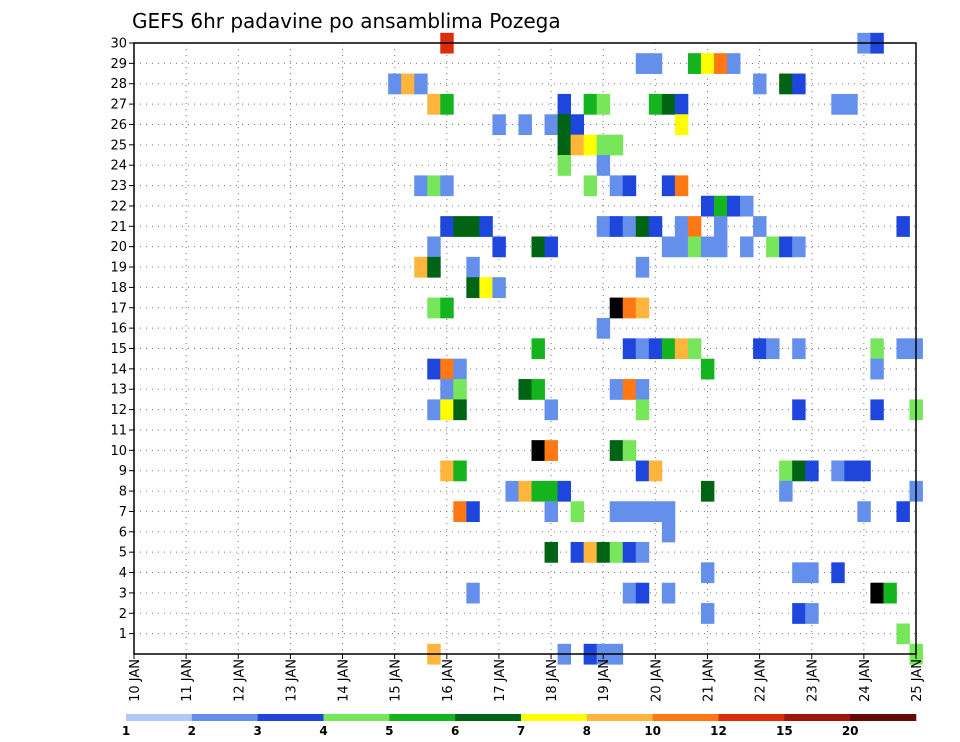  Describe the element at coordinates (552, 680) in the screenshot. I see `x-tick-label: 18 JAN` at that location.